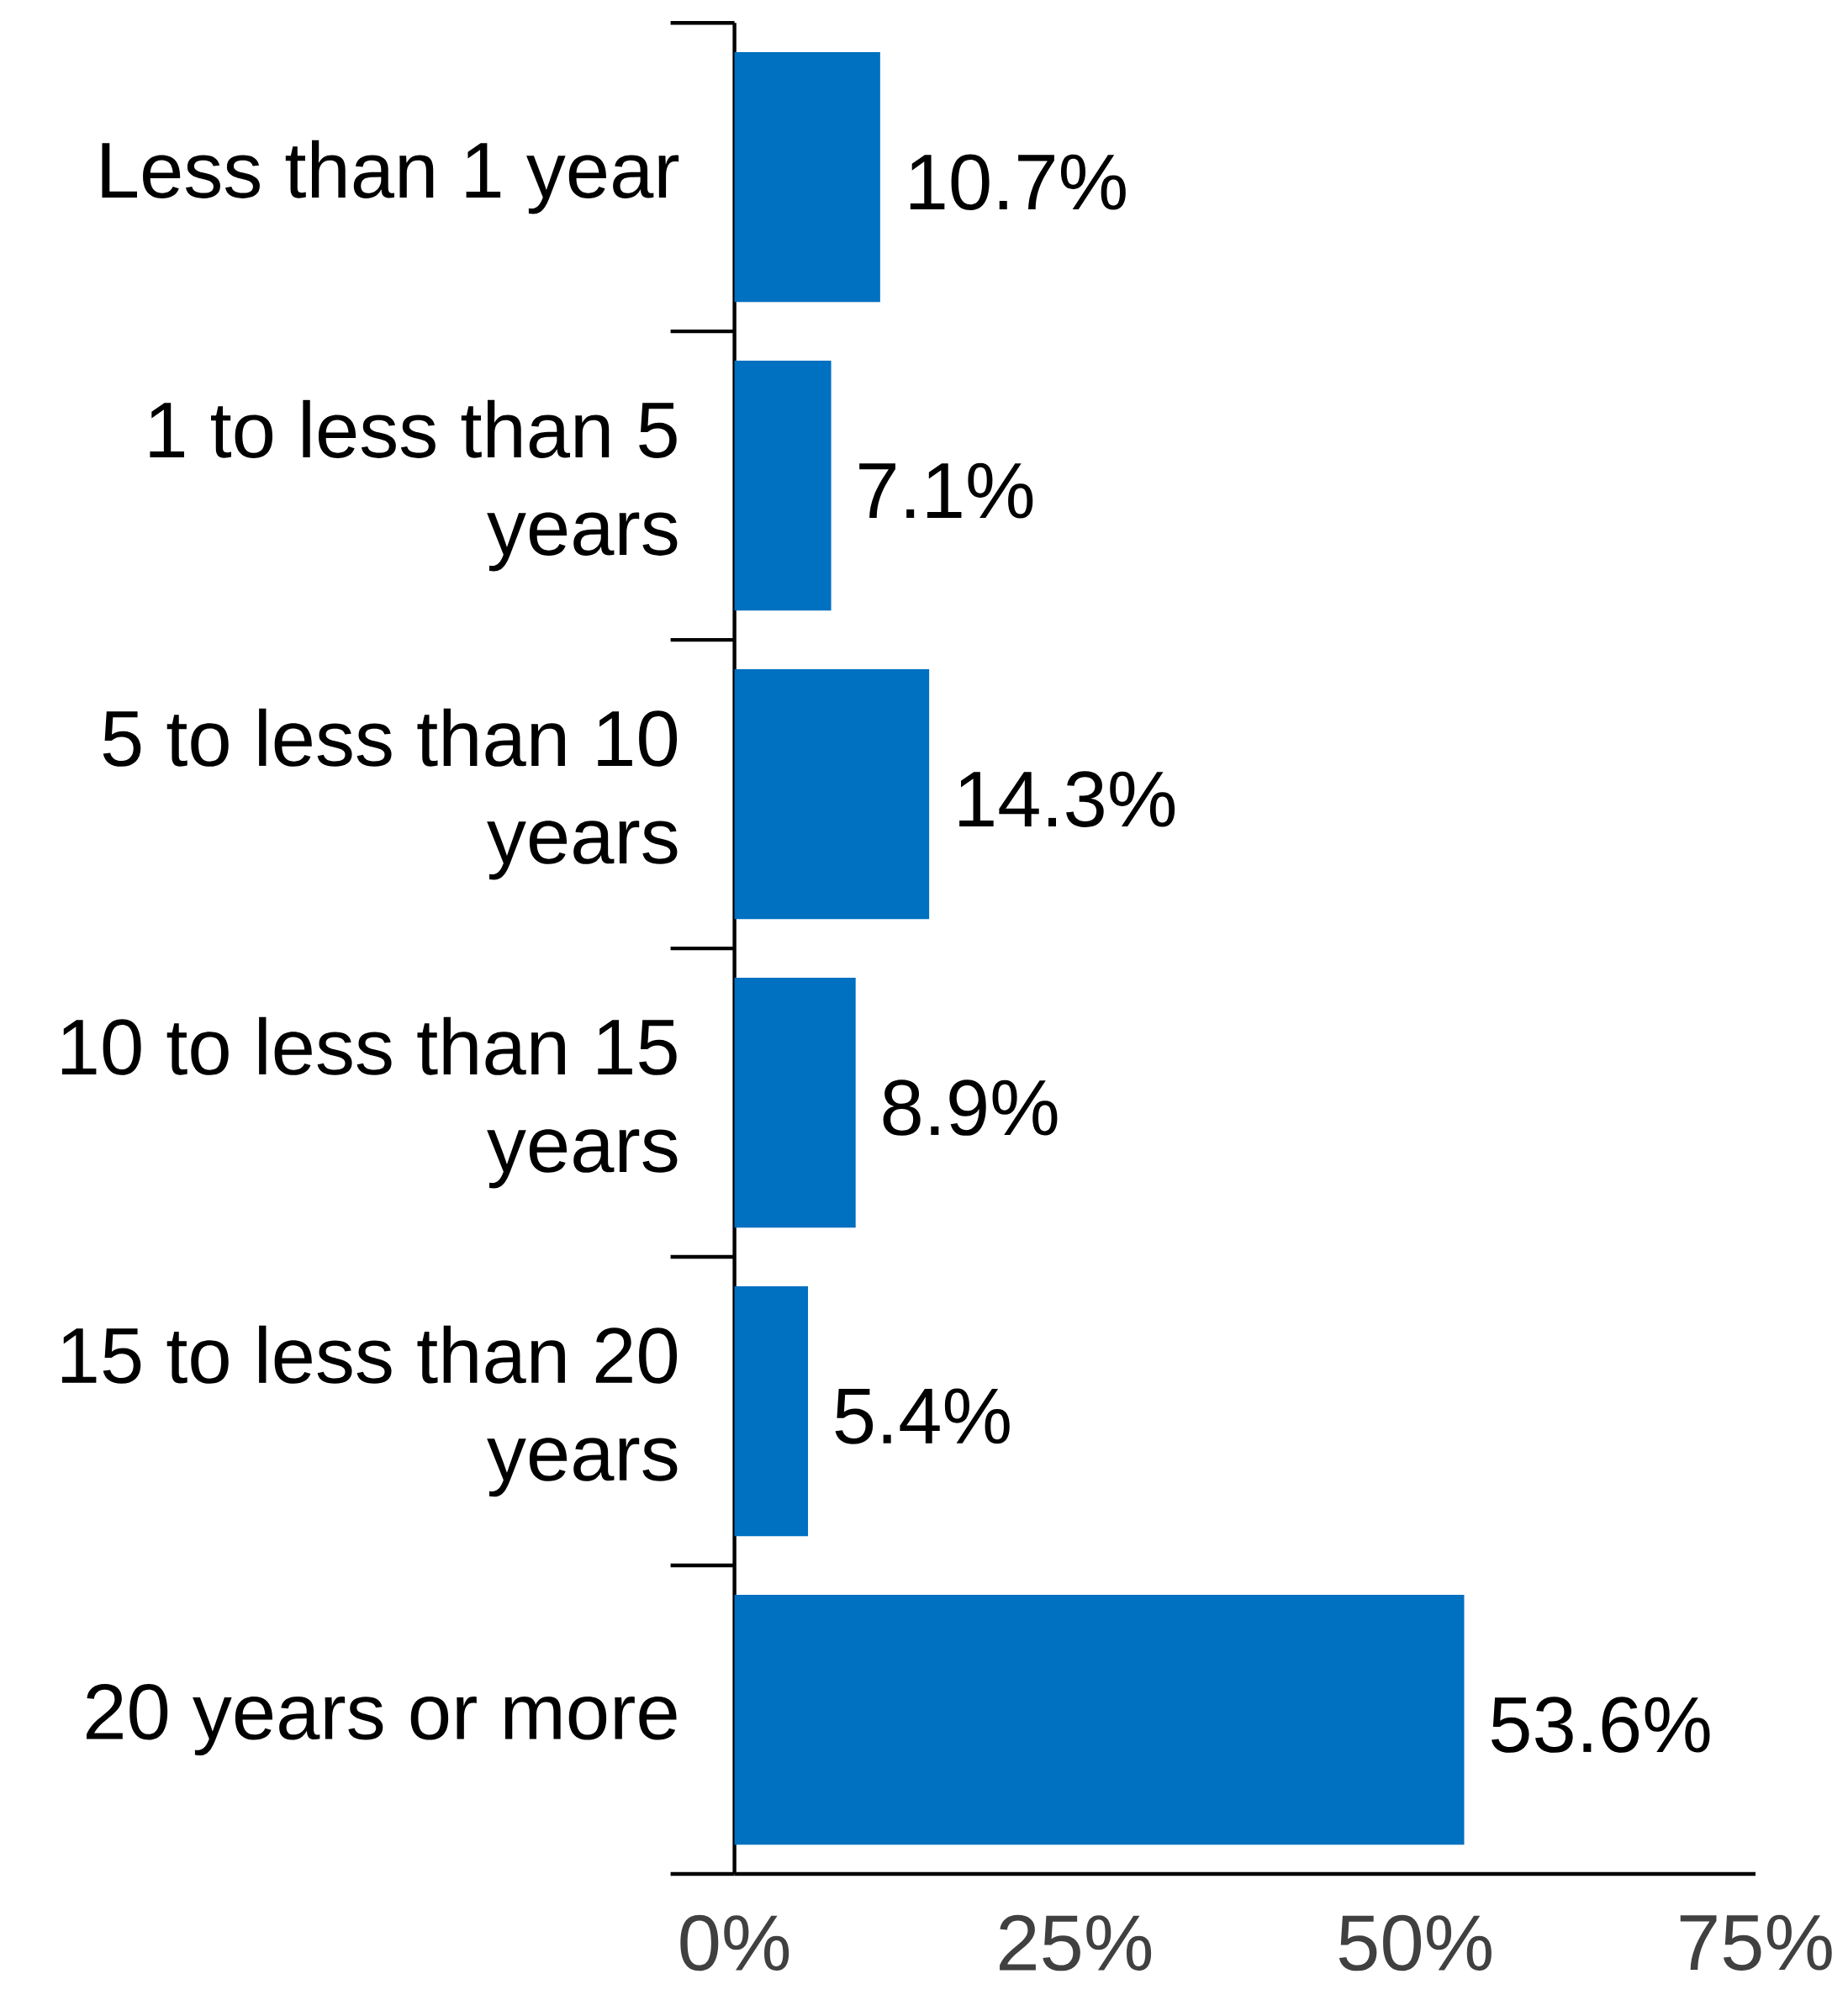 Image resolution: width=1848 pixels, height=1995 pixels. Describe the element at coordinates (971, 1107) in the screenshot. I see `data-label: 8.9%` at that location.